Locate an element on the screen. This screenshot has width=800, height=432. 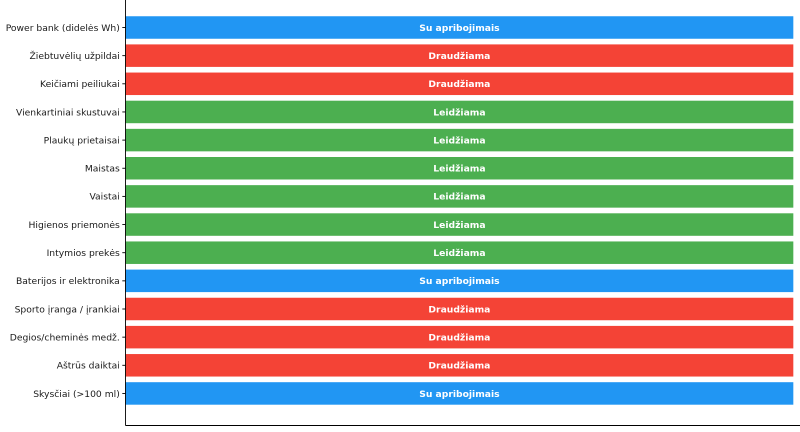
y-tick-label: Plaukų prietaisai is located at coordinates (82, 140).